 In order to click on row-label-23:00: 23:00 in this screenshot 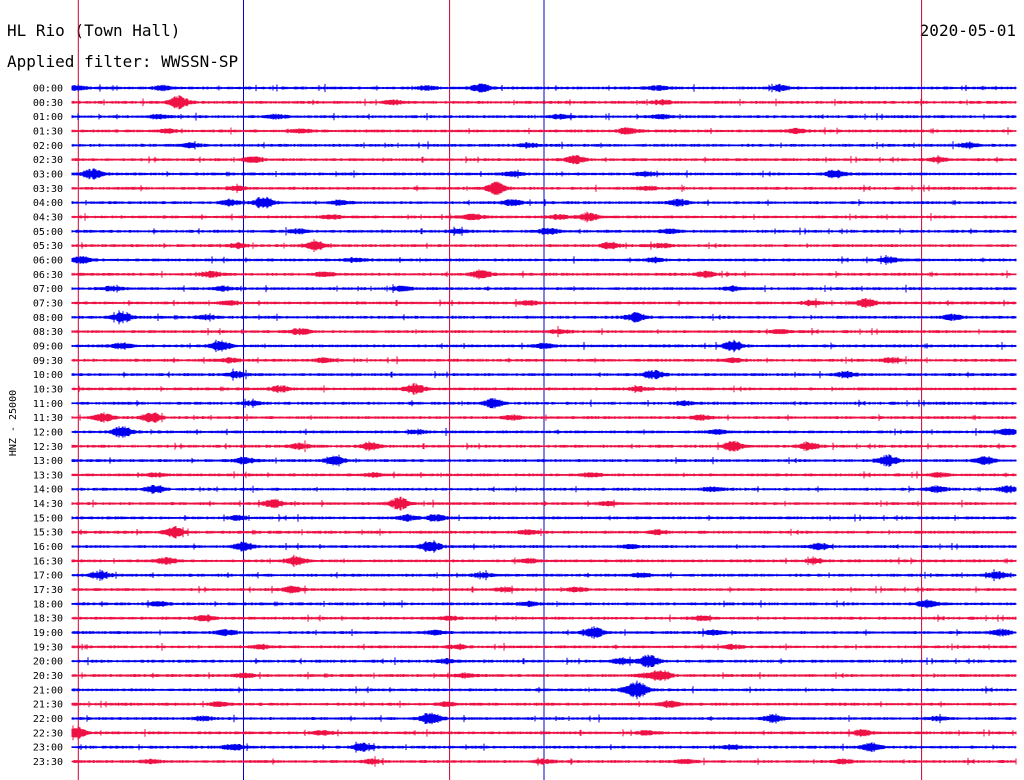, I will do `click(48, 748)`.